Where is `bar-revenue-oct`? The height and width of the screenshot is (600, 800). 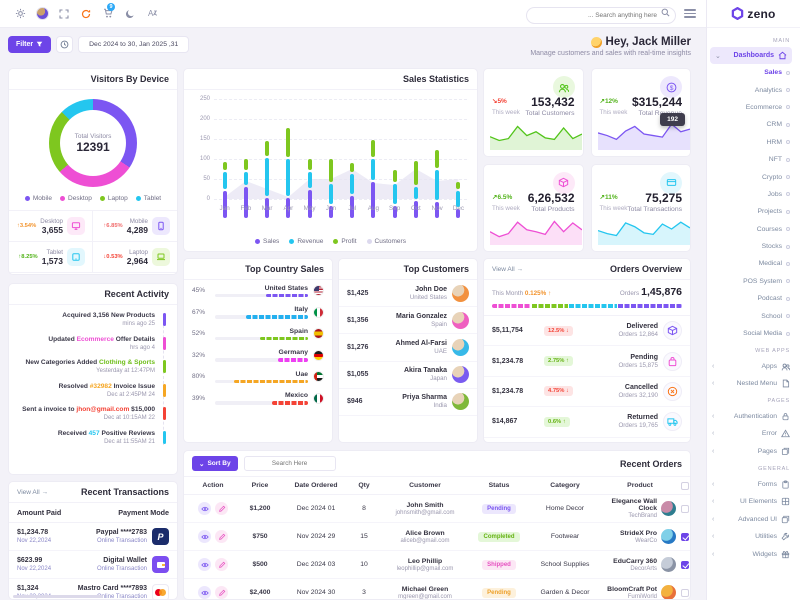 bar-revenue-oct is located at coordinates (415, 193).